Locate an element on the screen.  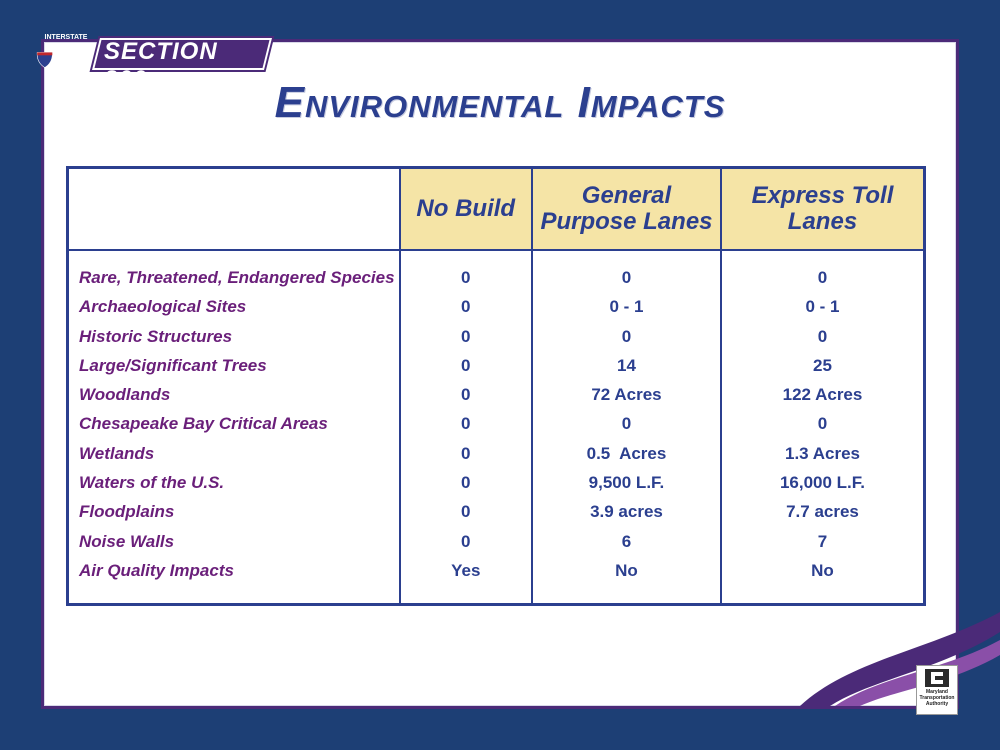
table-cell: 7 is located at coordinates (822, 541).